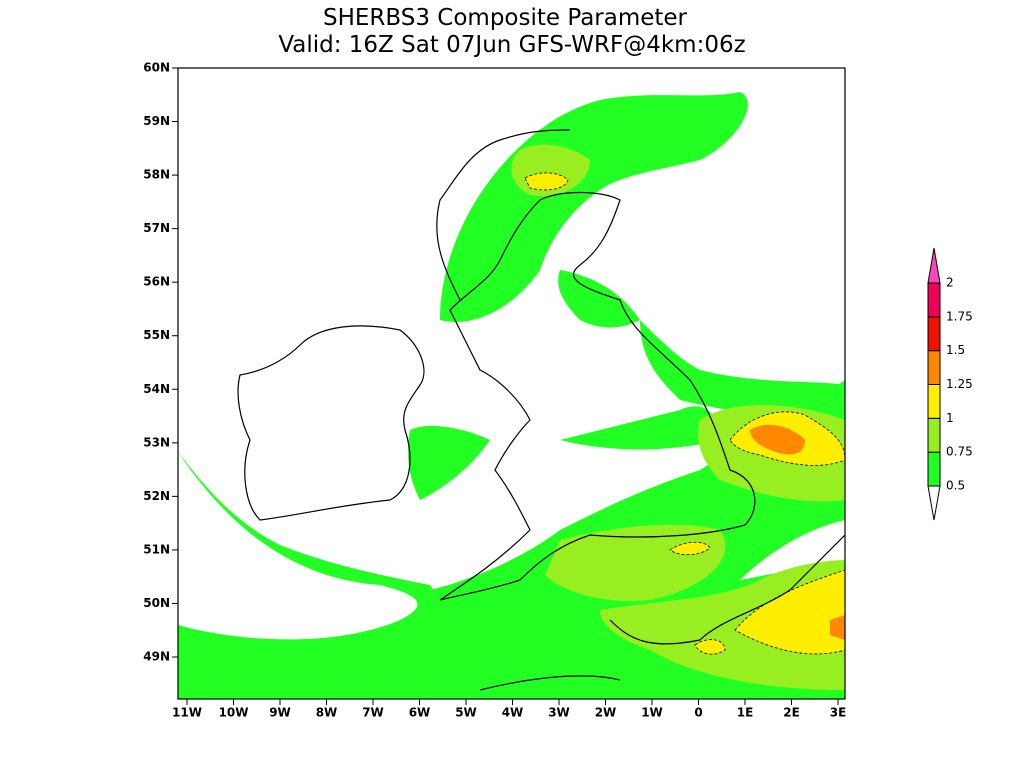 This screenshot has height=768, width=1024. Describe the element at coordinates (373, 713) in the screenshot. I see `x-tick-label: 7W` at that location.